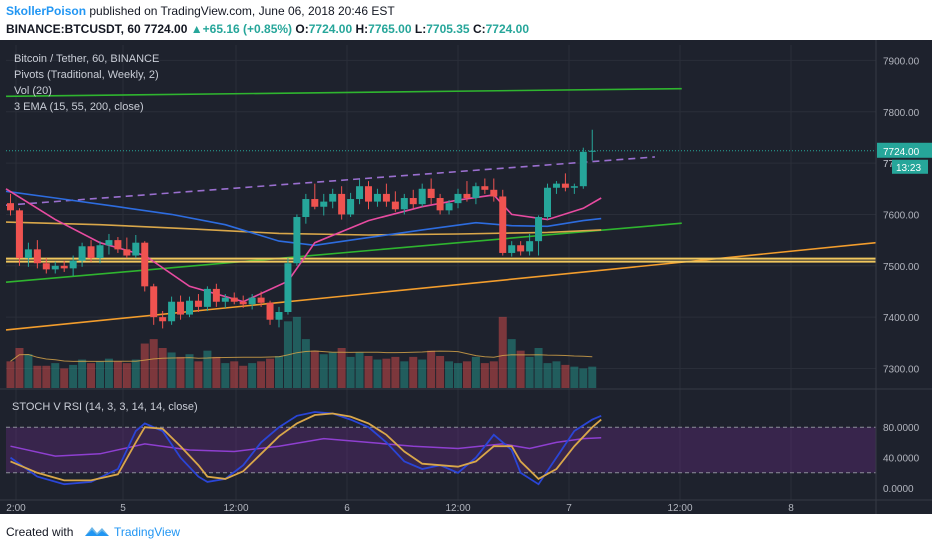 This screenshot has width=932, height=550. I want to click on price-tick-label: 7600.00, so click(901, 215).